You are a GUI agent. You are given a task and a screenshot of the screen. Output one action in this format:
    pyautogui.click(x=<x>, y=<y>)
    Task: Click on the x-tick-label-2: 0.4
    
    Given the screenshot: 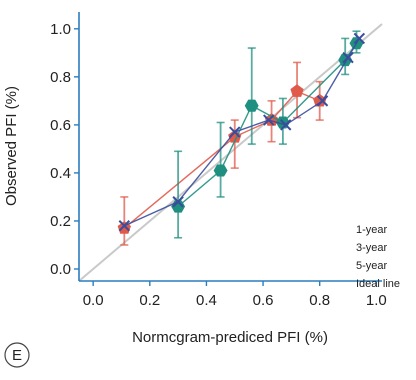 What is the action you would take?
    pyautogui.click(x=206, y=300)
    